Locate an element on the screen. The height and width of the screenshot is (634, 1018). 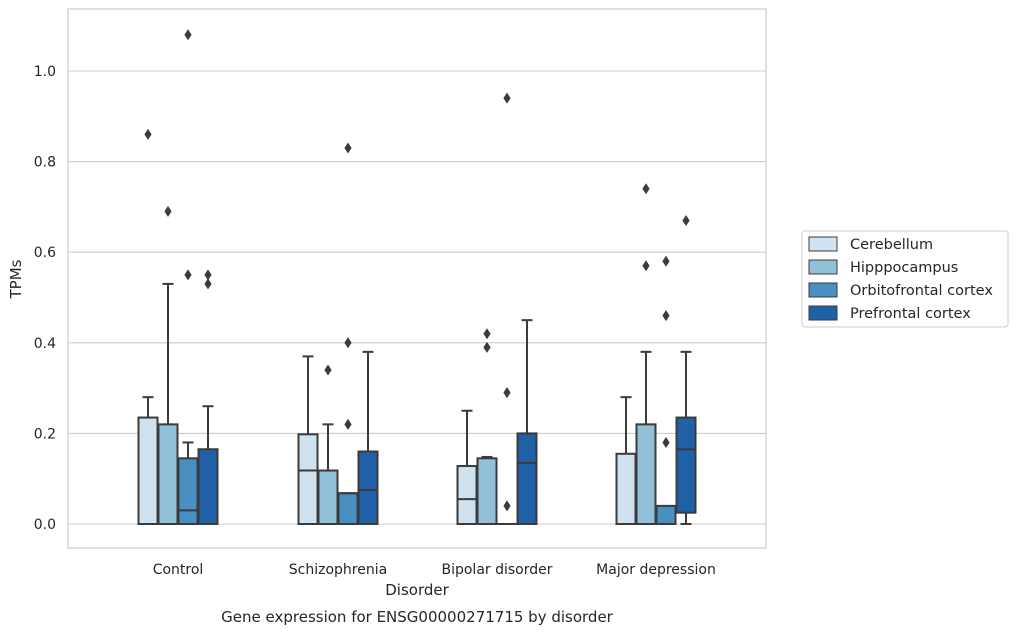
x-tick-label: Major depression is located at coordinates (656, 570).